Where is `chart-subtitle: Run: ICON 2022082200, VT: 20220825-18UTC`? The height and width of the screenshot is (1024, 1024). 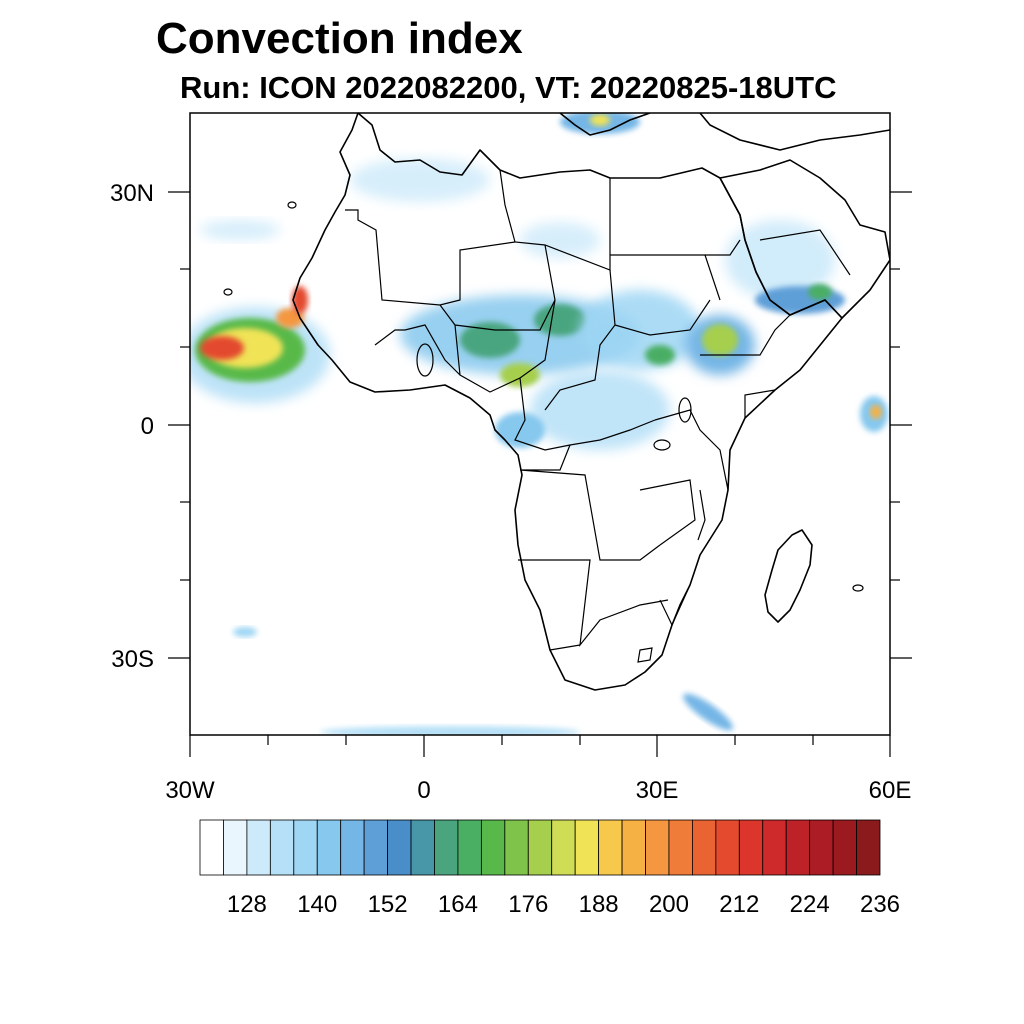 chart-subtitle: Run: ICON 2022082200, VT: 20220825-18UTC is located at coordinates (508, 87).